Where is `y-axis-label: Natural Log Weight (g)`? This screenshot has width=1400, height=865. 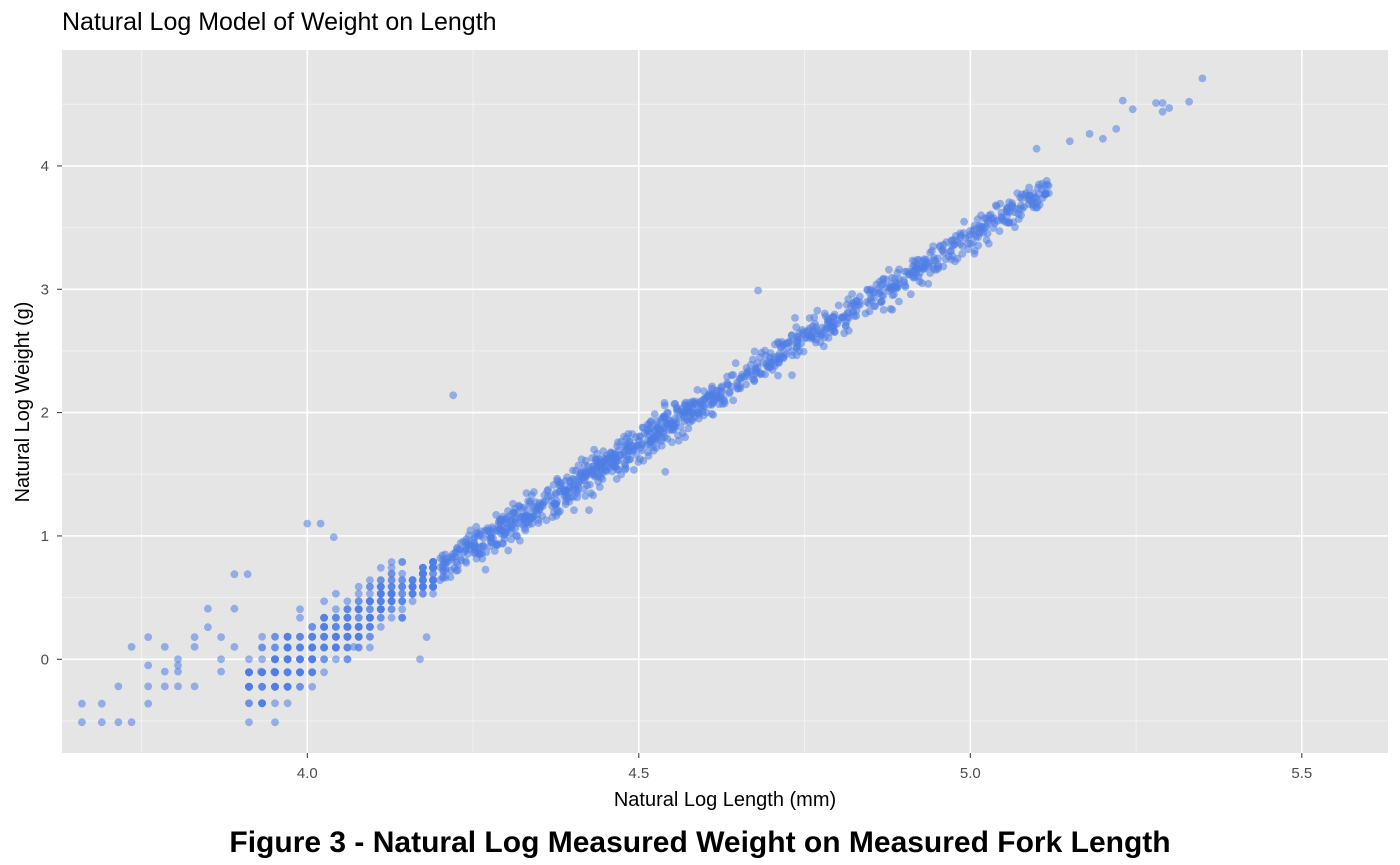 y-axis-label: Natural Log Weight (g) is located at coordinates (23, 402).